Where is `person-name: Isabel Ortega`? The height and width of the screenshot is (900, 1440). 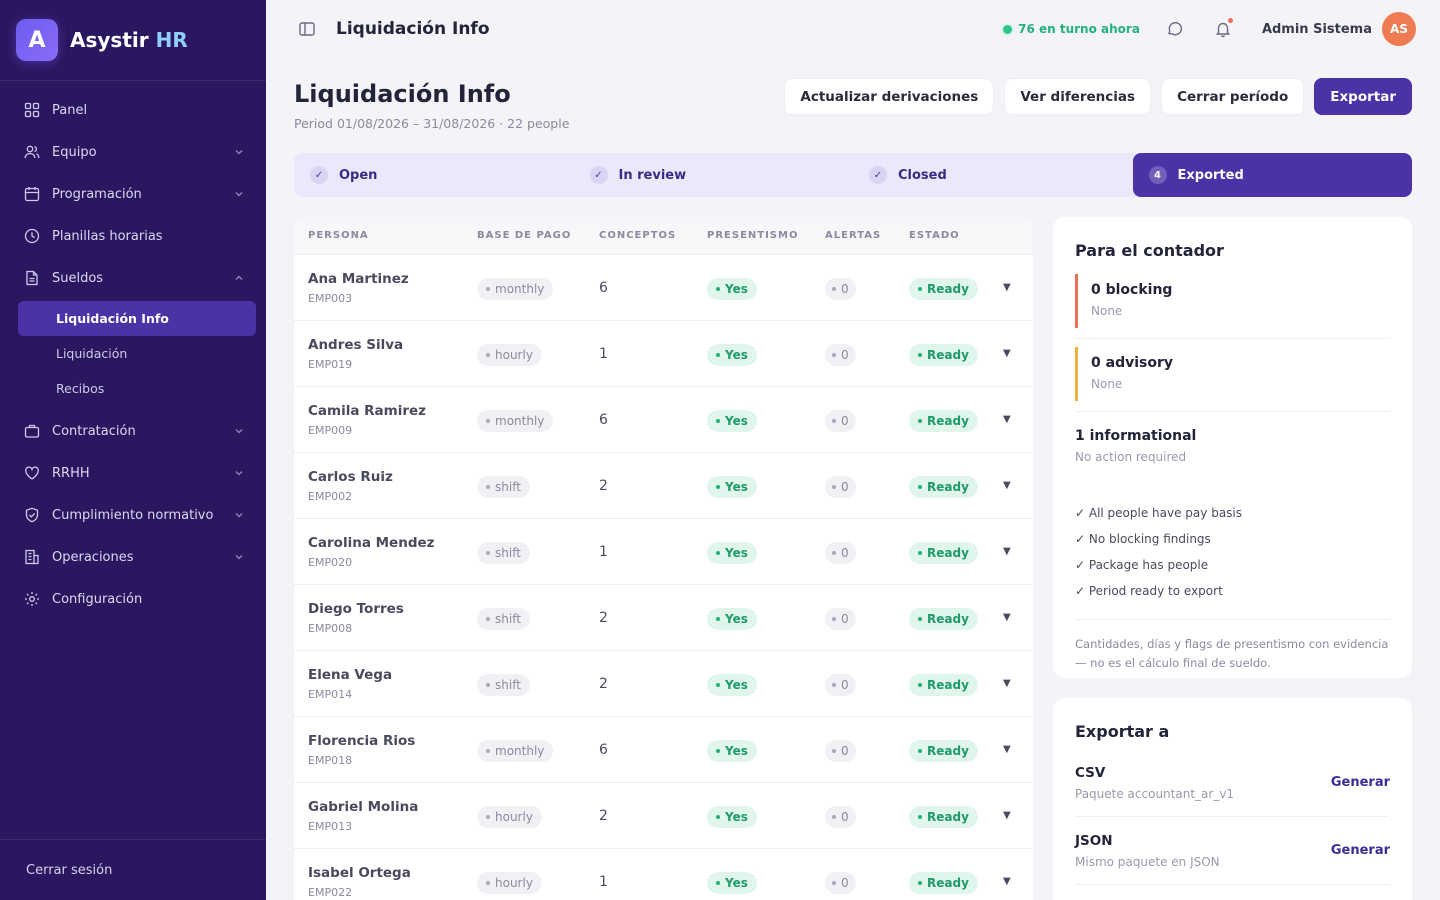 person-name: Isabel Ortega is located at coordinates (359, 872).